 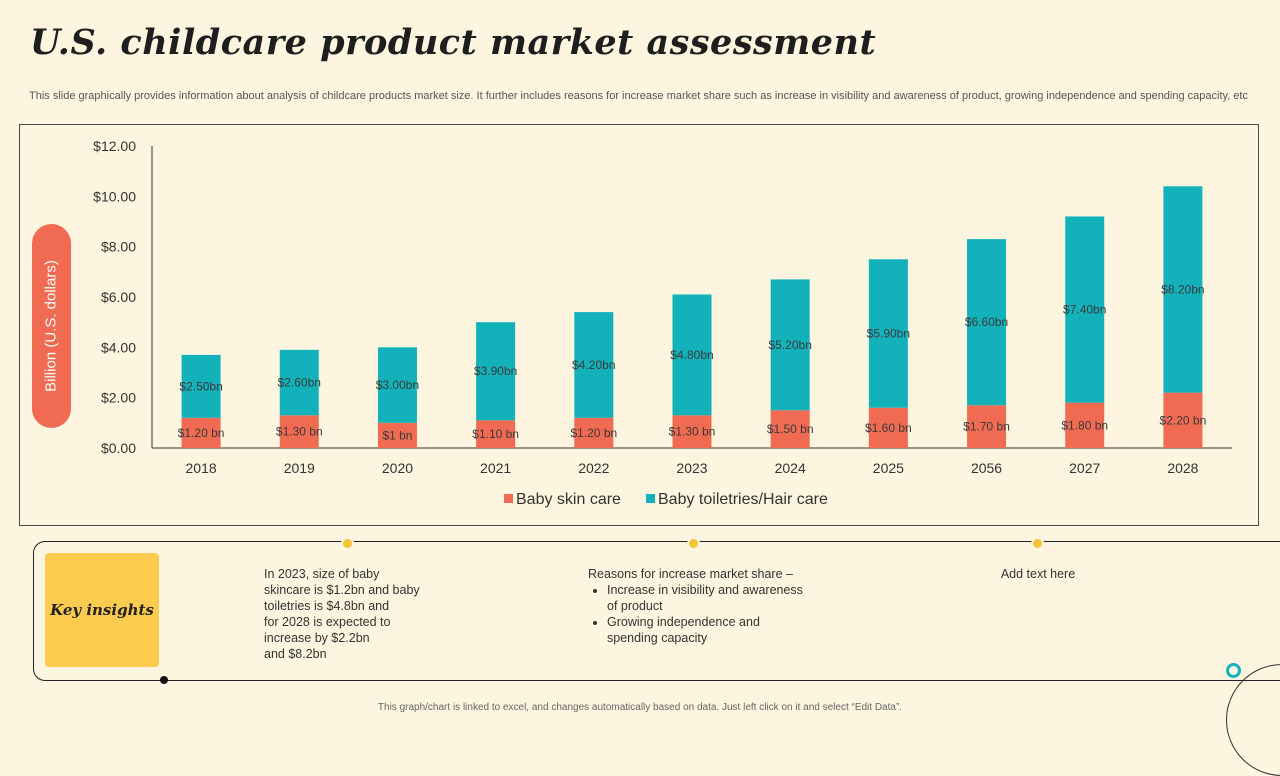 I want to click on data-label: $1.70 bn, so click(x=986, y=427).